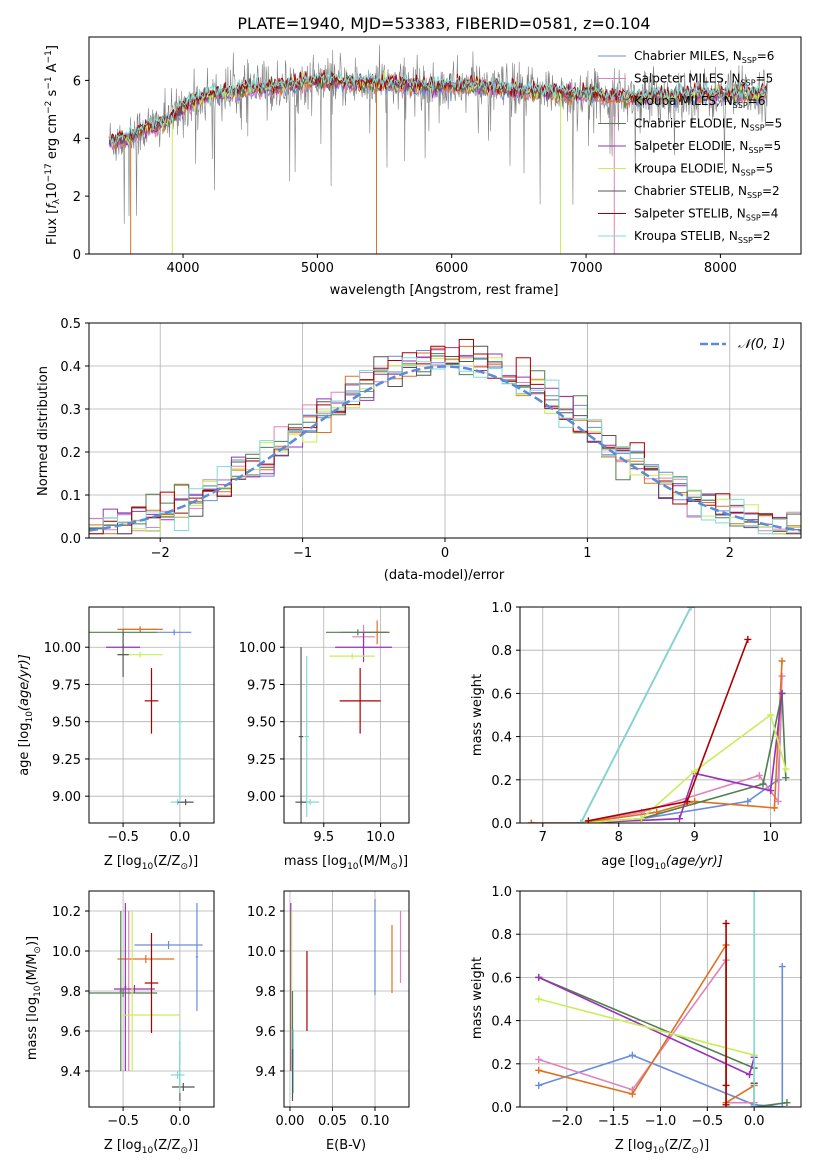  Describe the element at coordinates (614, 1121) in the screenshot. I see `xtick-label: −1.5` at that location.